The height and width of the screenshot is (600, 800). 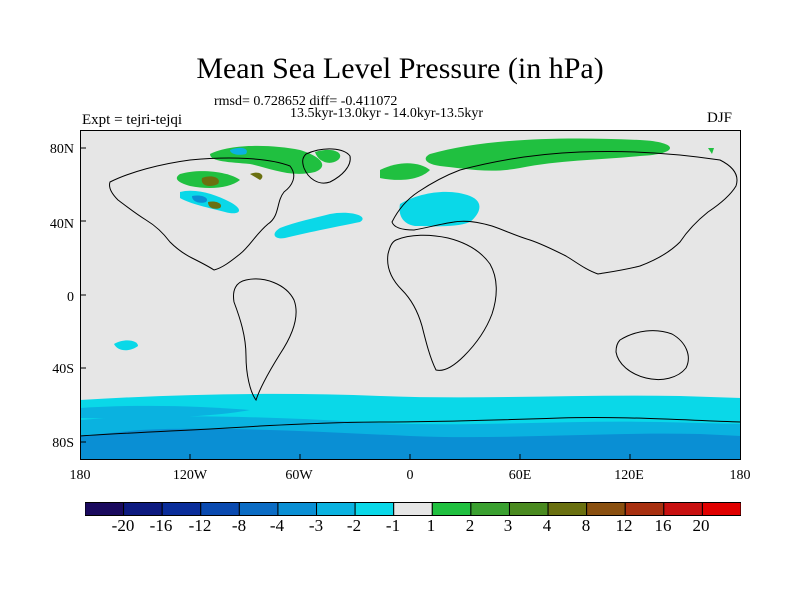 I want to click on colorbar, so click(x=413, y=509).